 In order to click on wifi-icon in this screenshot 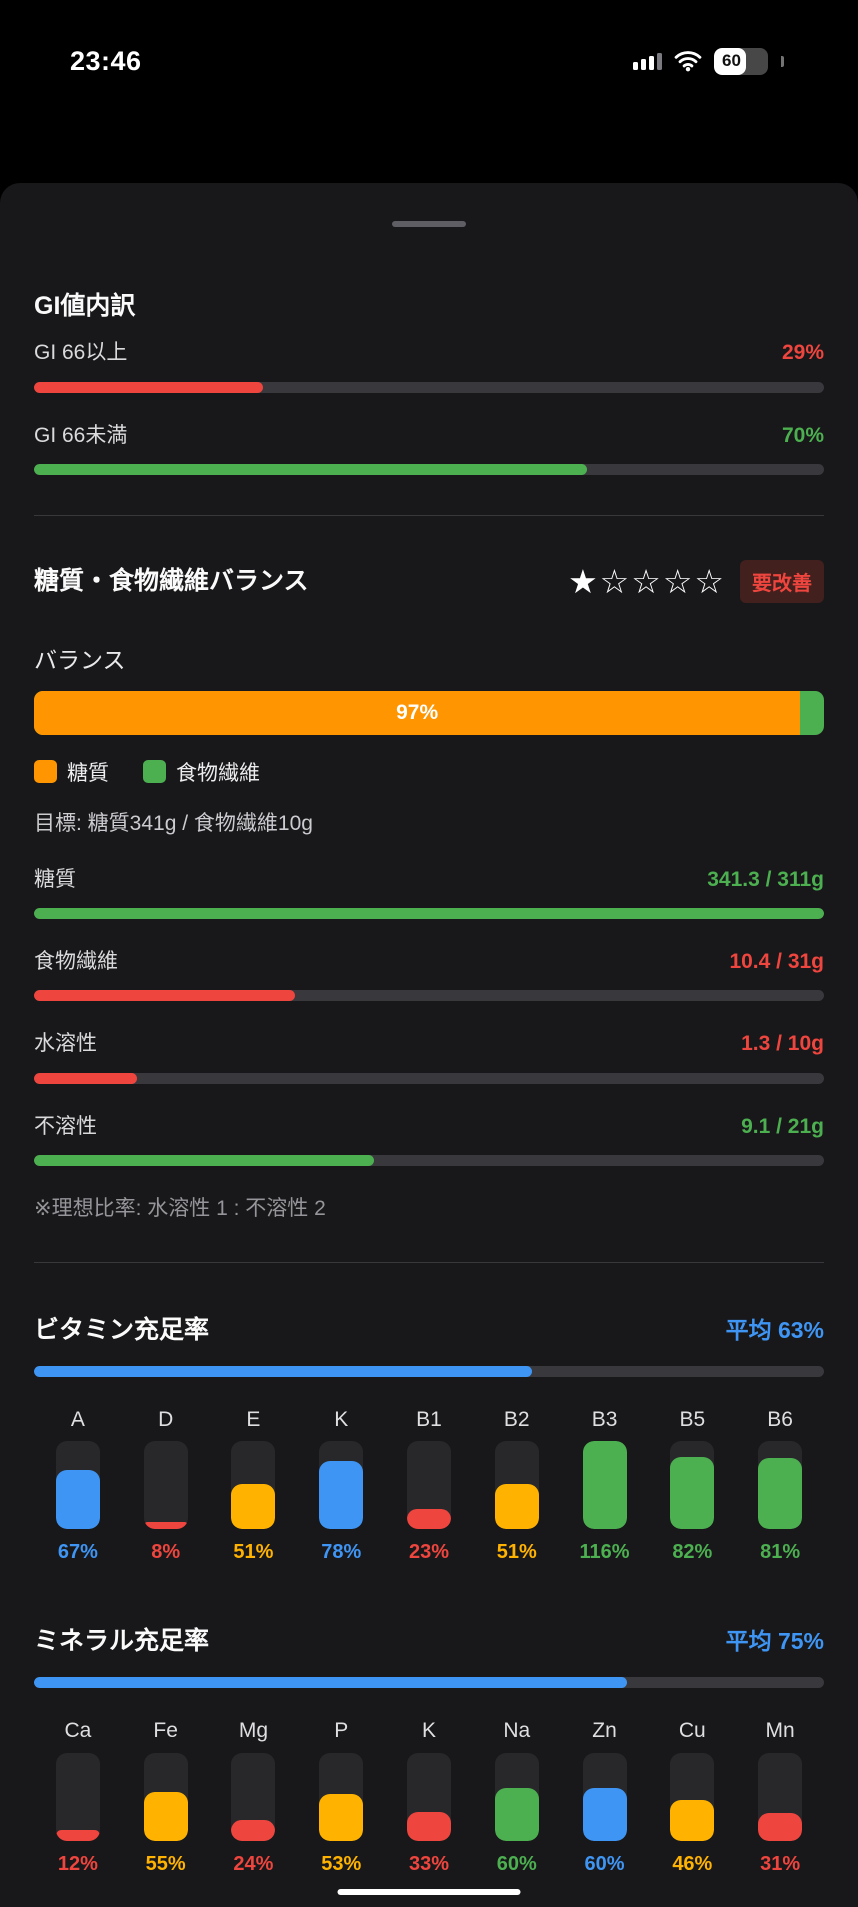, I will do `click(688, 61)`.